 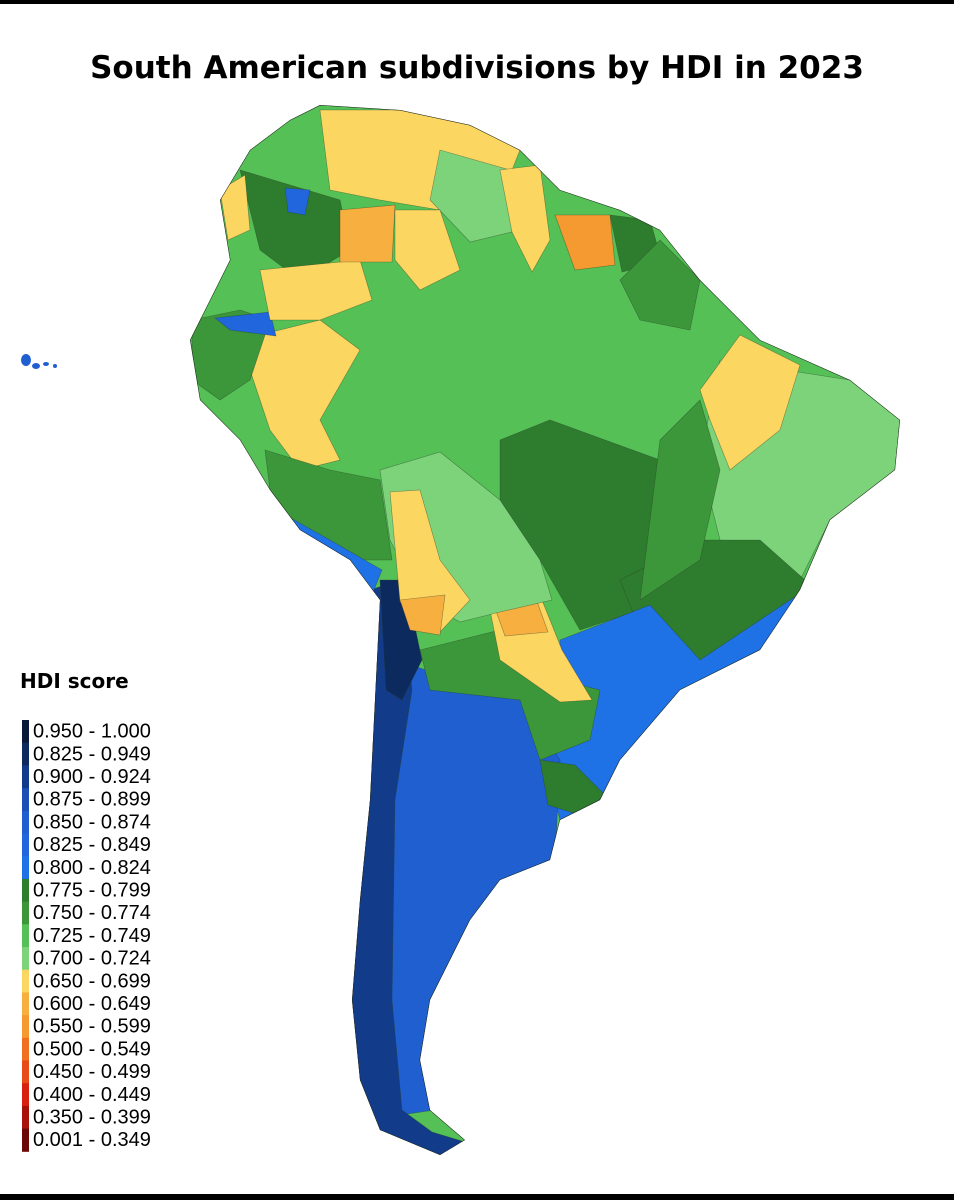 What do you see at coordinates (477, 2) in the screenshot?
I see `top-border` at bounding box center [477, 2].